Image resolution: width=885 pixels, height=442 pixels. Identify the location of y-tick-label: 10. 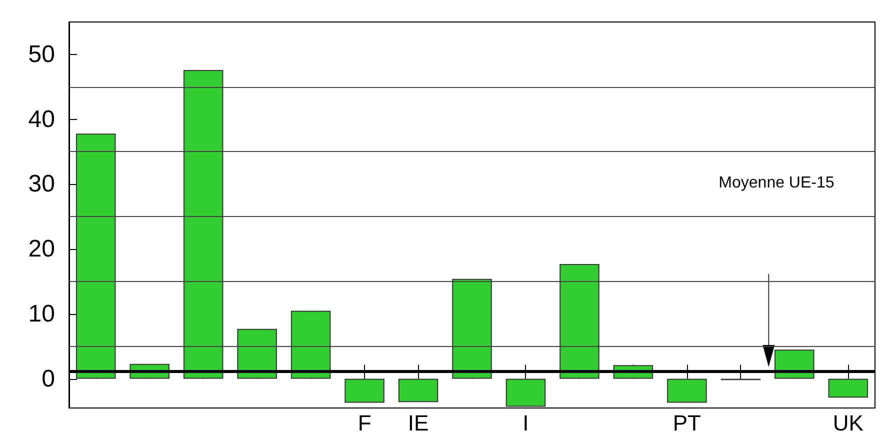
(41, 314).